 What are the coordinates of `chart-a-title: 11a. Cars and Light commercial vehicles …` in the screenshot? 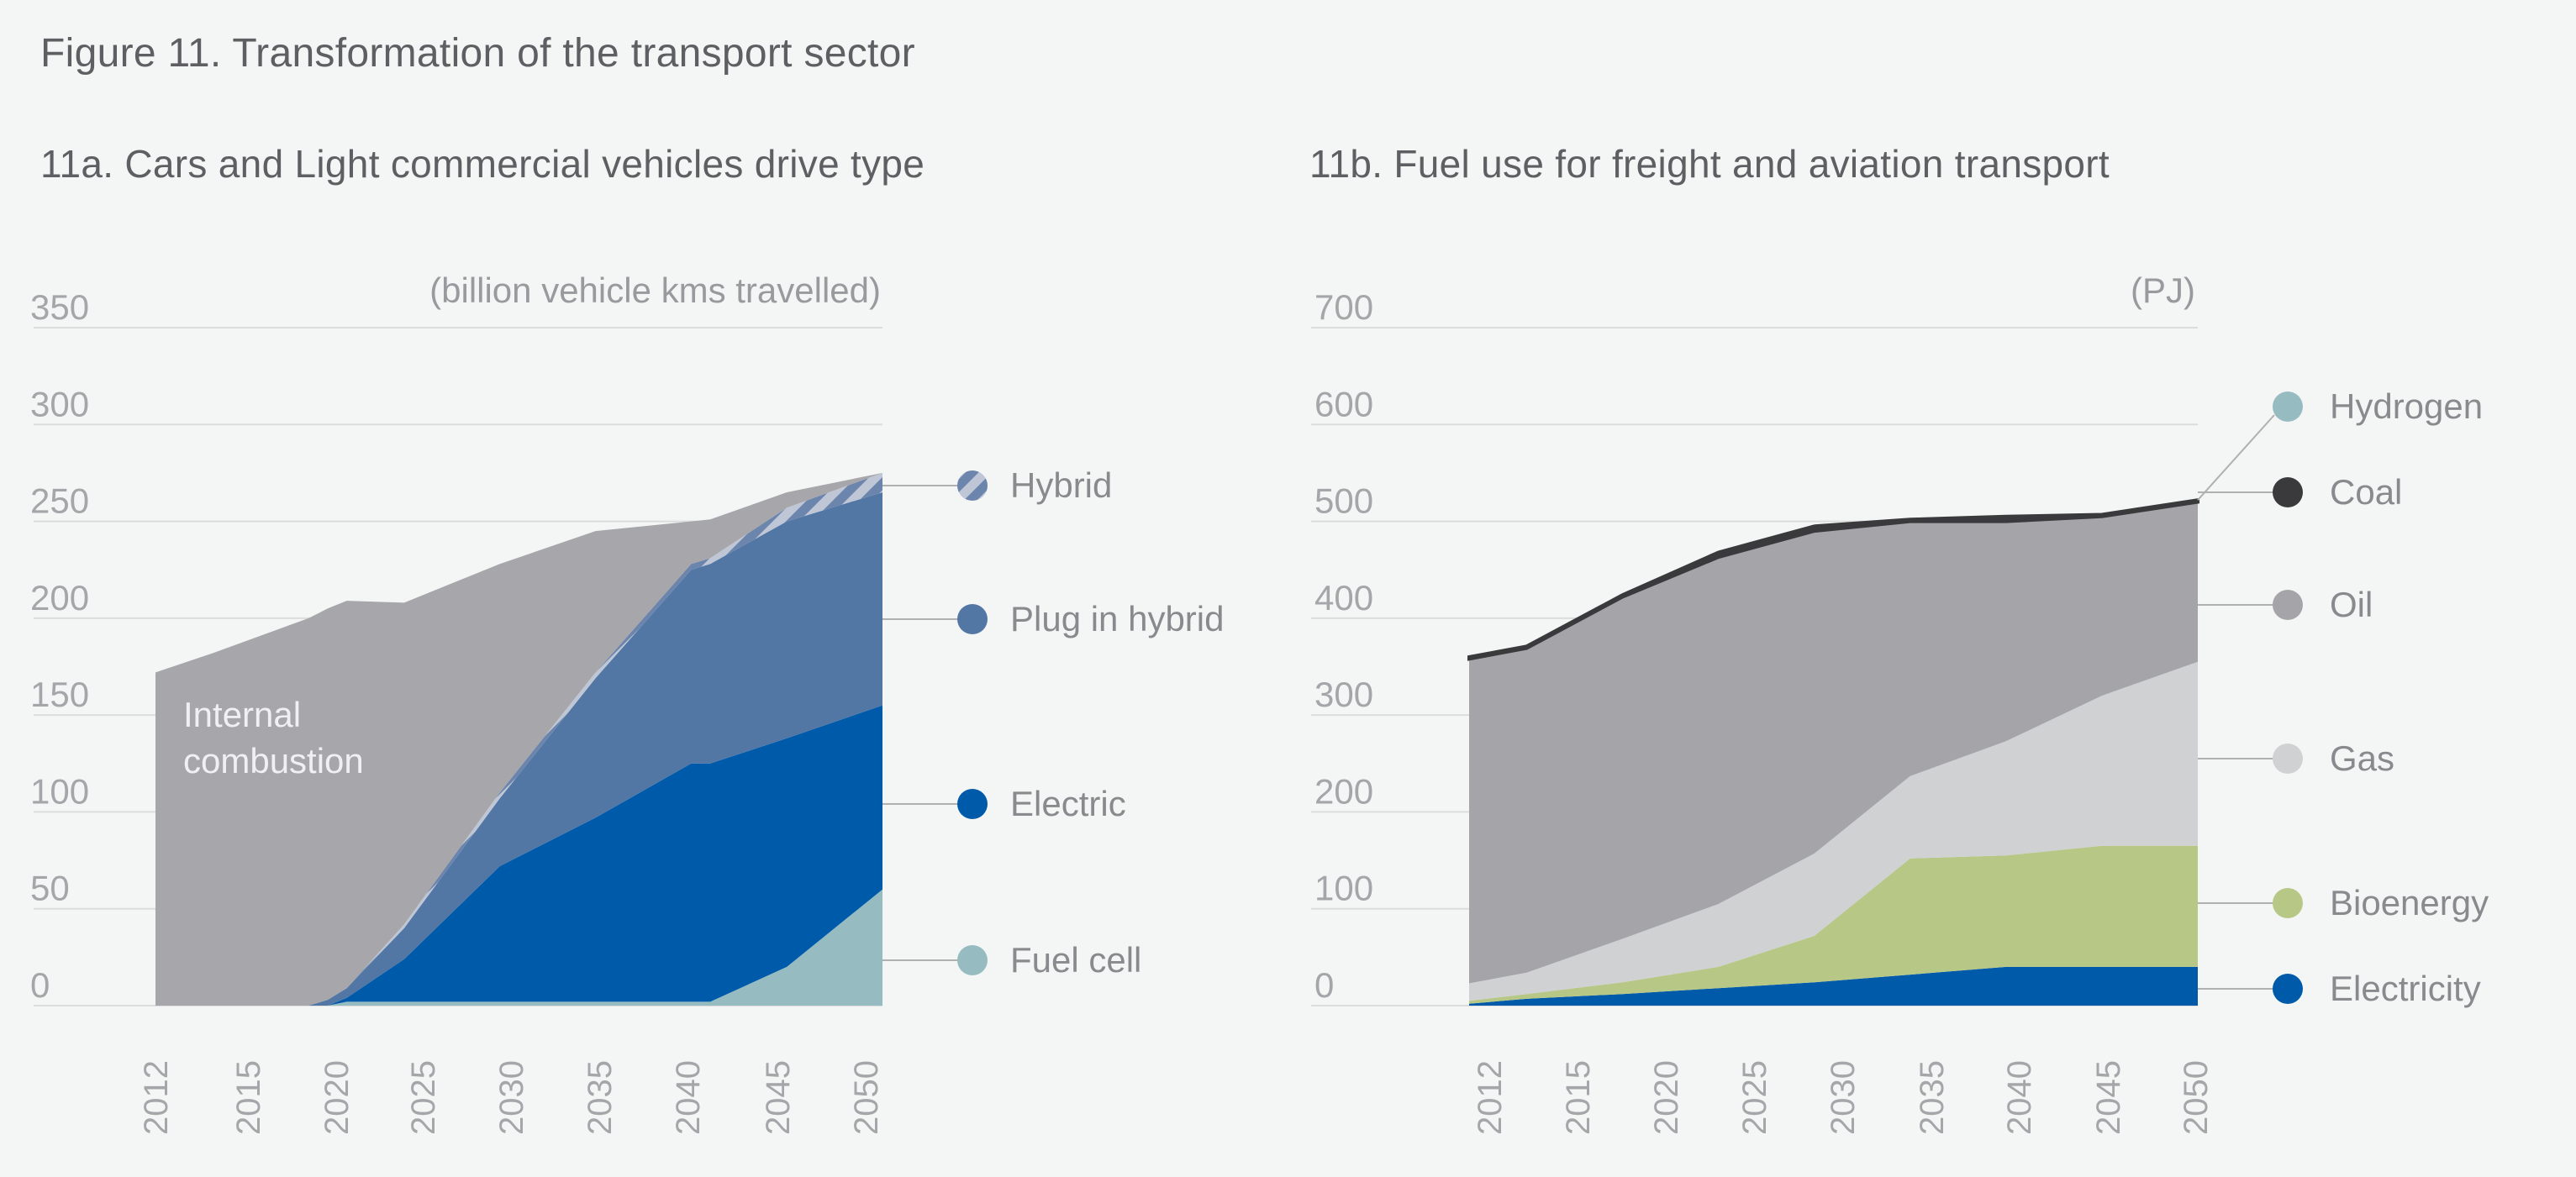 It's located at (482, 164).